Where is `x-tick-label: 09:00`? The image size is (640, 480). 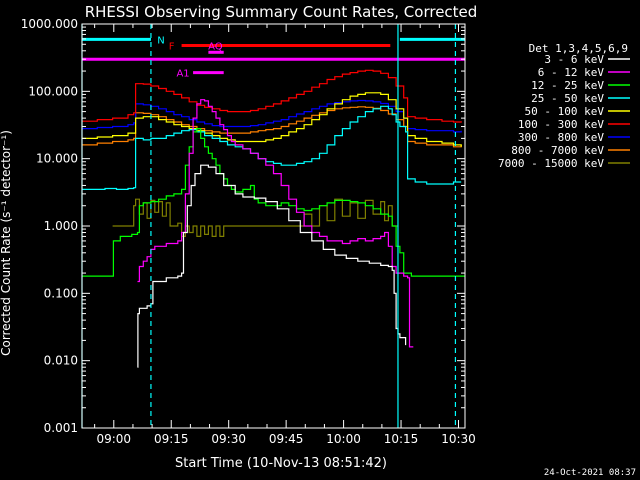
x-tick-label: 09:00 is located at coordinates (113, 439).